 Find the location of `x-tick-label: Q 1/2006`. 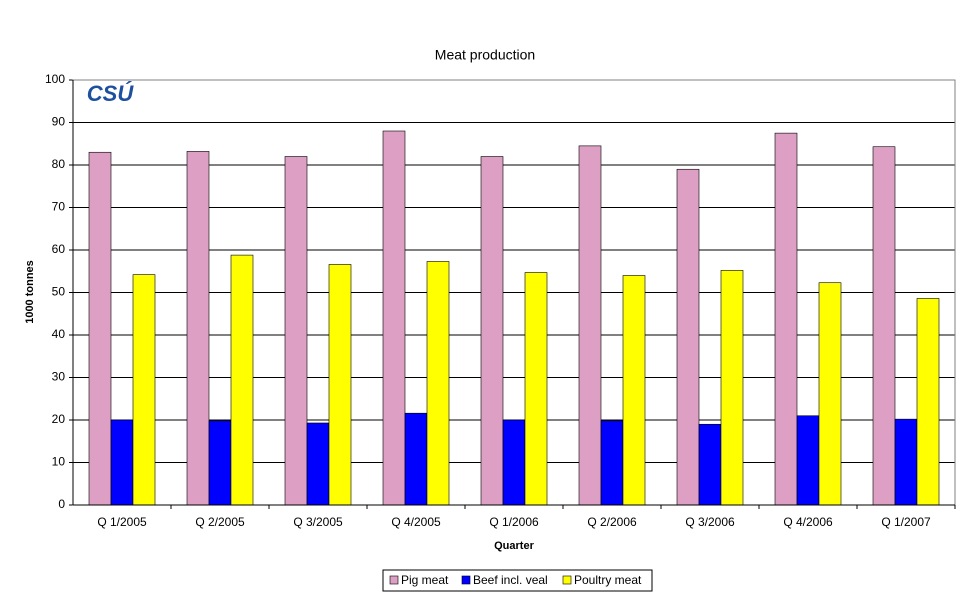

x-tick-label: Q 1/2006 is located at coordinates (514, 522).